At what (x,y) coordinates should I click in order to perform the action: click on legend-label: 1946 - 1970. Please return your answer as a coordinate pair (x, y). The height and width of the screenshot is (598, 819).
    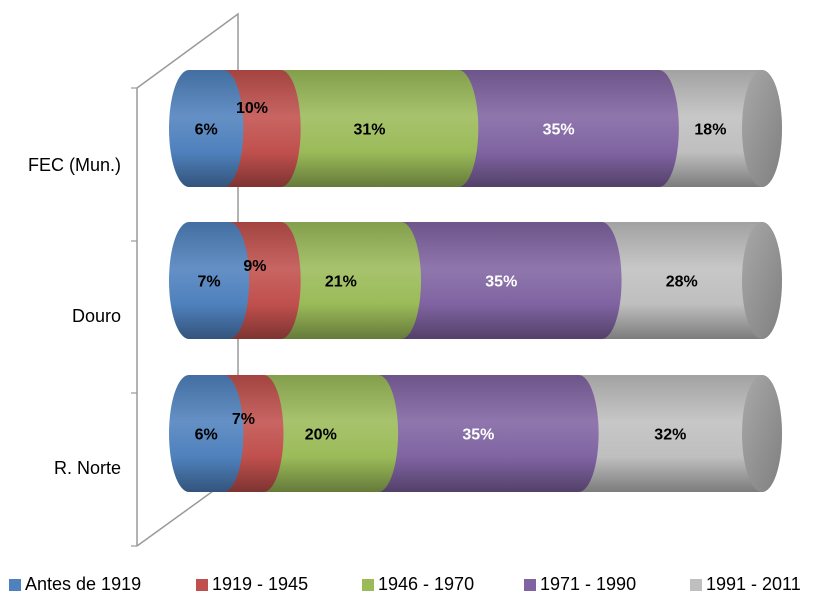
    Looking at the image, I should click on (426, 584).